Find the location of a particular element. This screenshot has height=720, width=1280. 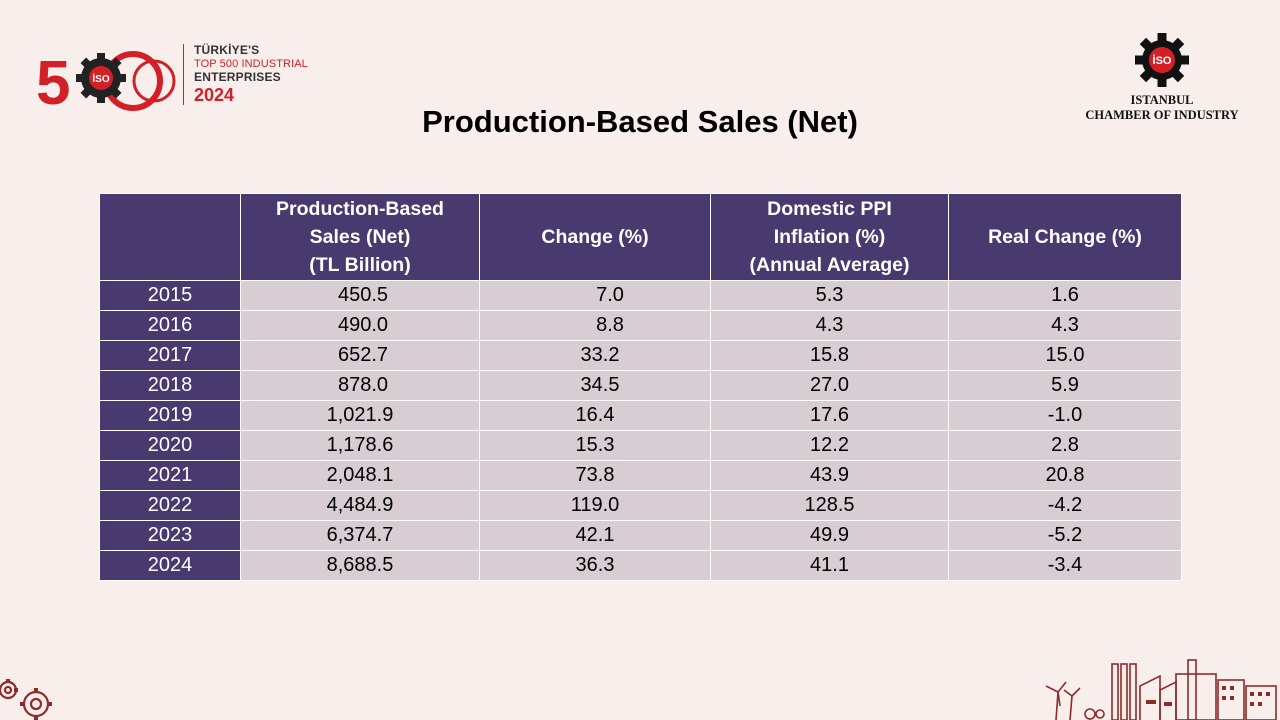

iso-badge-text: İSO is located at coordinates (1162, 60).